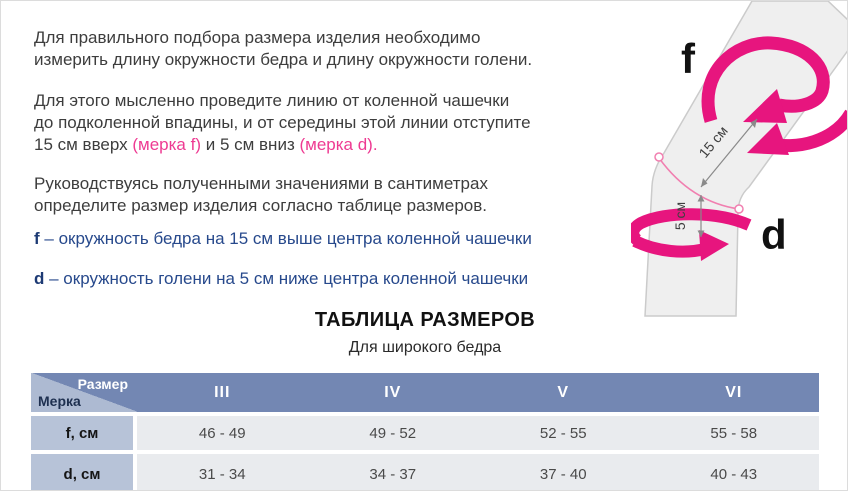  Describe the element at coordinates (563, 433) in the screenshot. I see `cell-f-v: 52 - 55` at that location.